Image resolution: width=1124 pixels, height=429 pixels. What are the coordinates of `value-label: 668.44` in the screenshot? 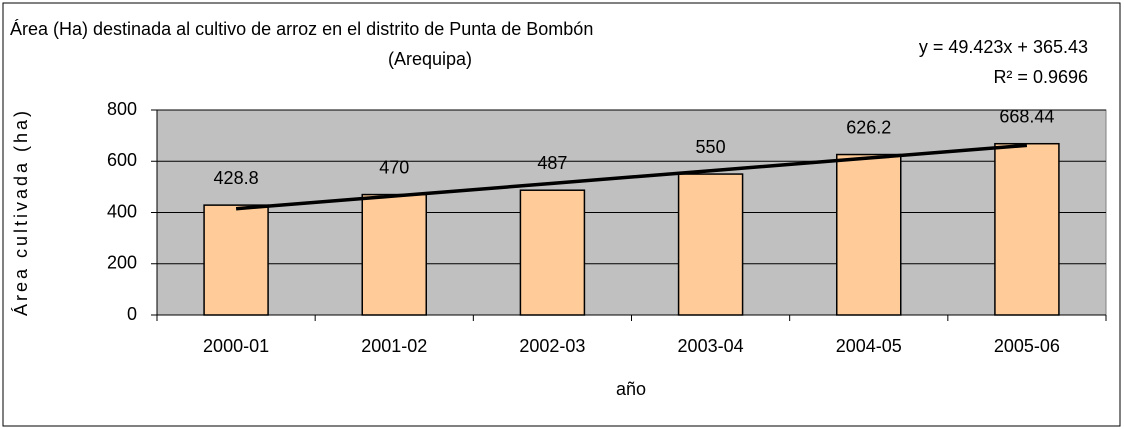 It's located at (1026, 116).